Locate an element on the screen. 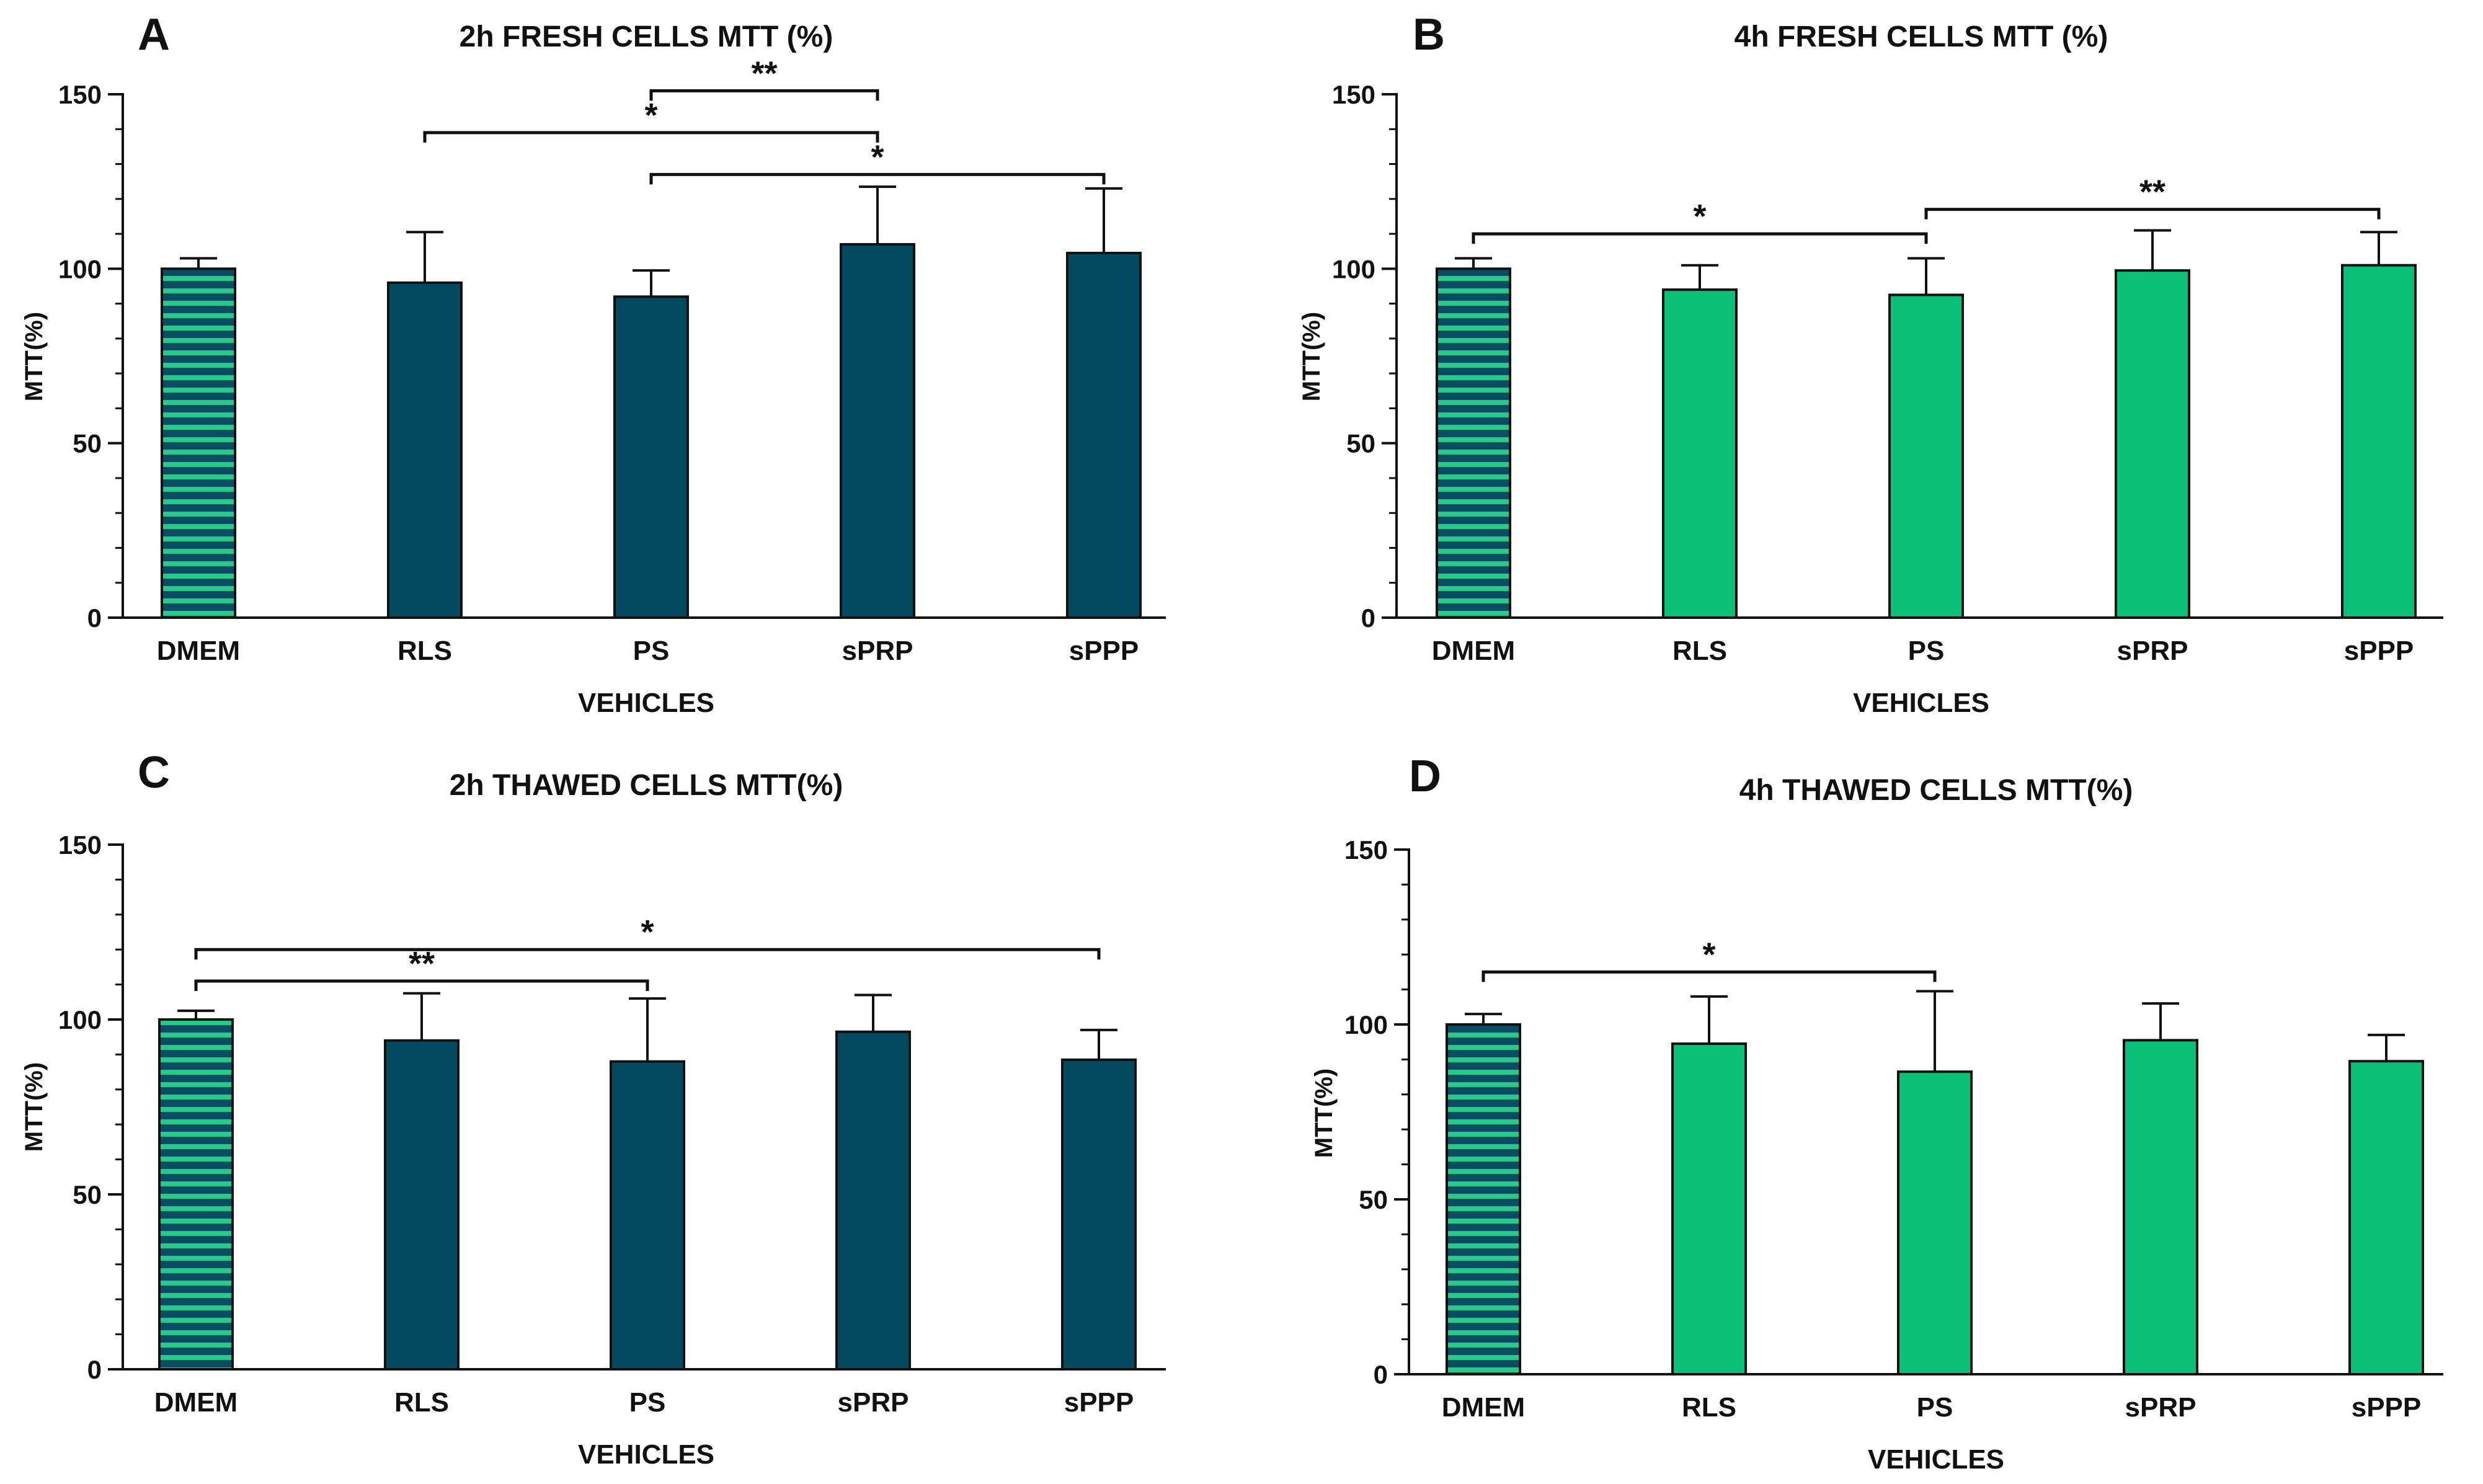  chart-title: 4h FRESH CELLS MTT (%) is located at coordinates (1921, 36).